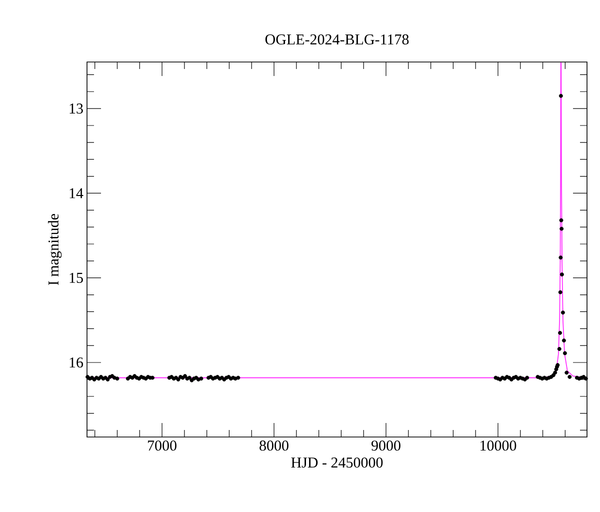  I want to click on x-tick-label: 10000, so click(498, 445).